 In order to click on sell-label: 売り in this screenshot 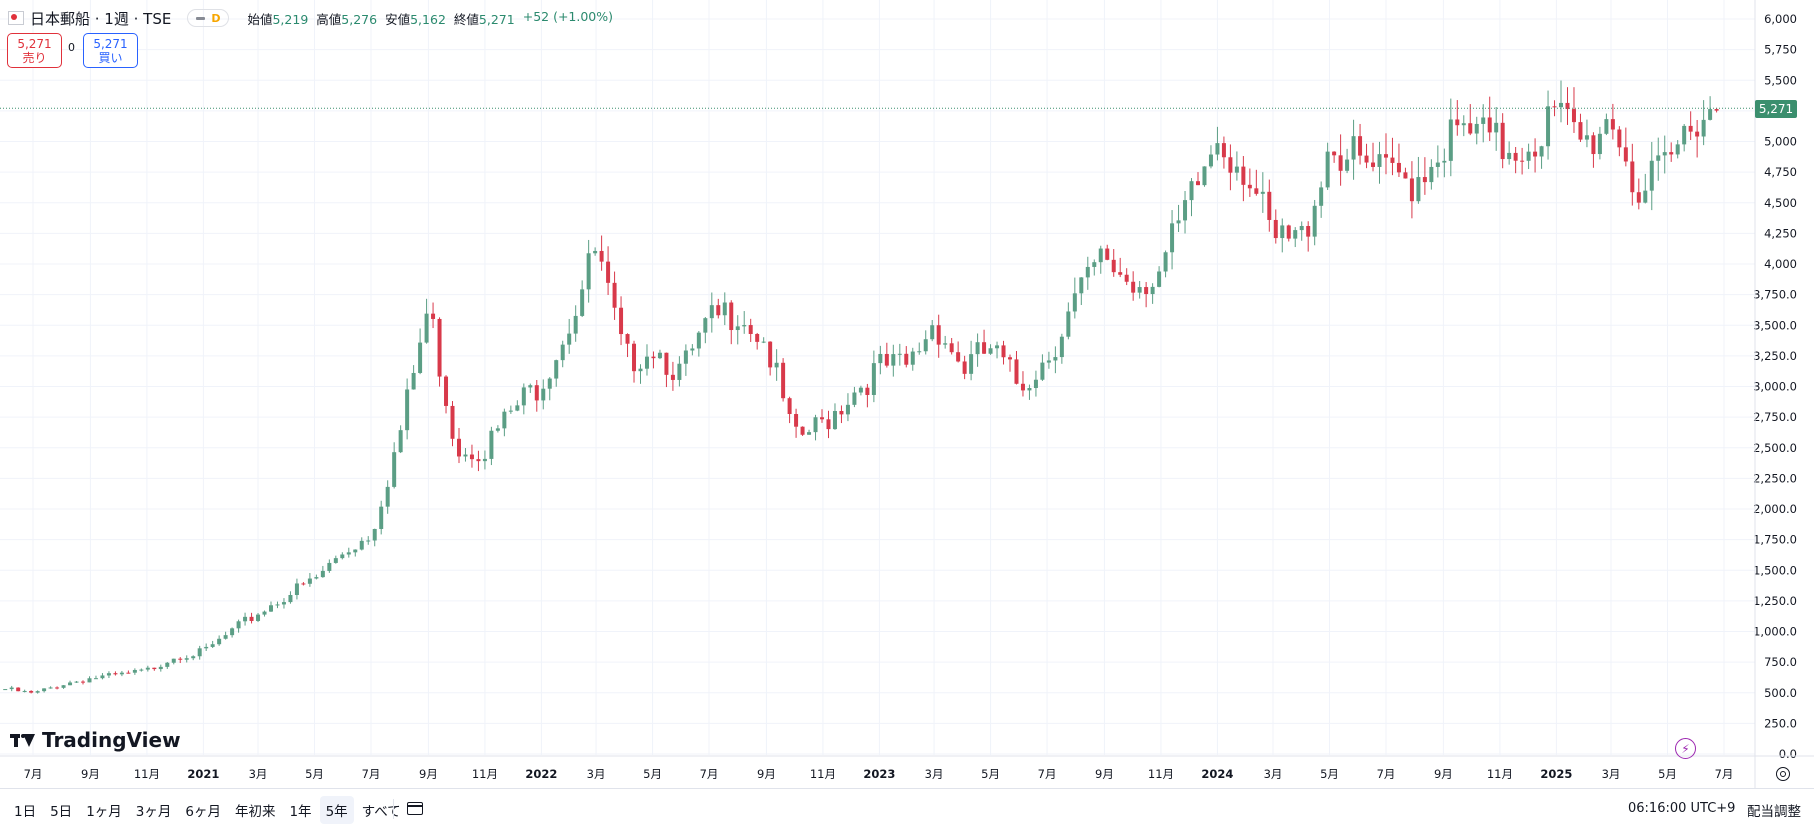, I will do `click(34, 57)`.